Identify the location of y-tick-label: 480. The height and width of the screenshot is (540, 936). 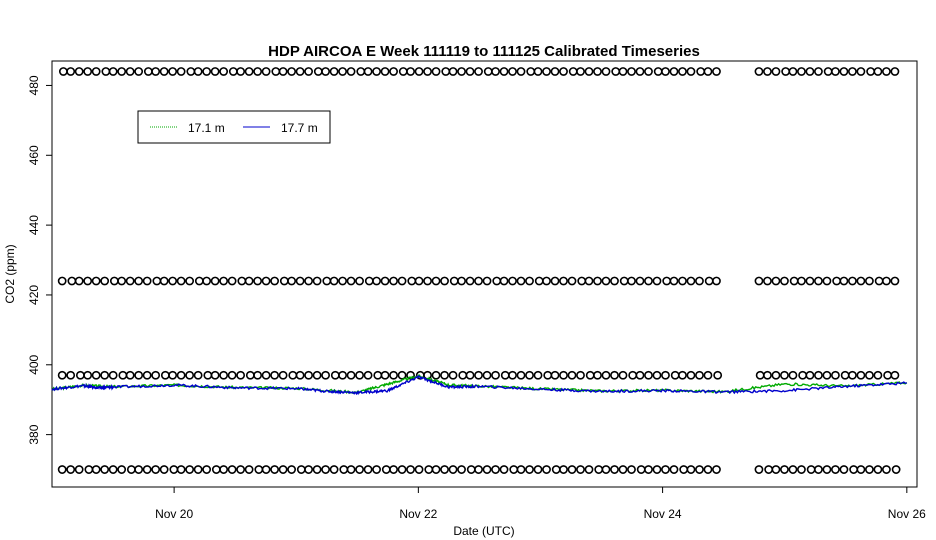
(34, 85).